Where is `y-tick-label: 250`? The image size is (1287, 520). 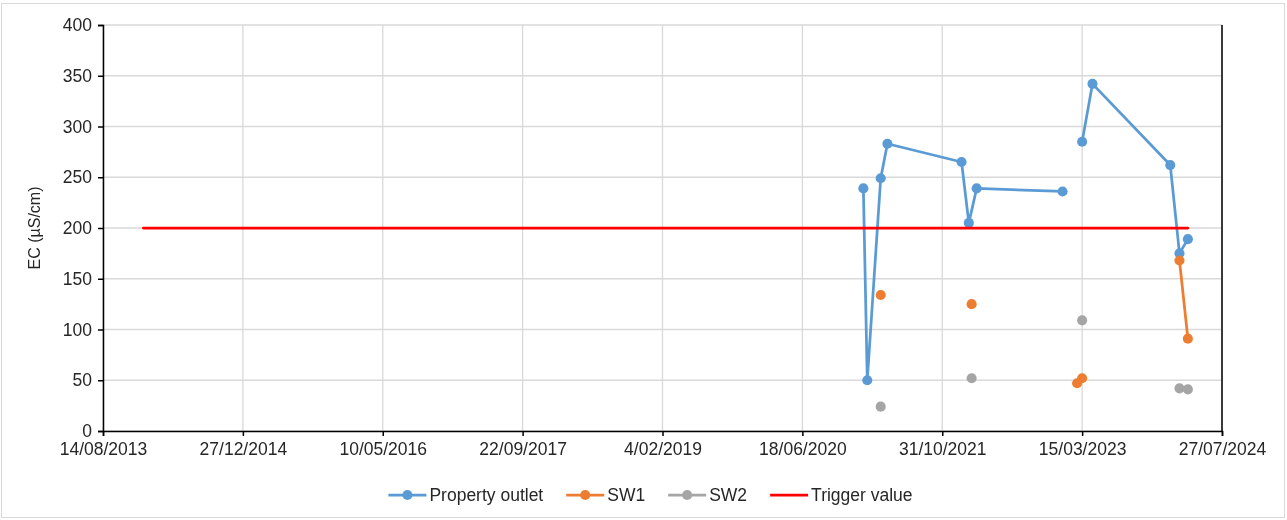
y-tick-label: 250 is located at coordinates (77, 177).